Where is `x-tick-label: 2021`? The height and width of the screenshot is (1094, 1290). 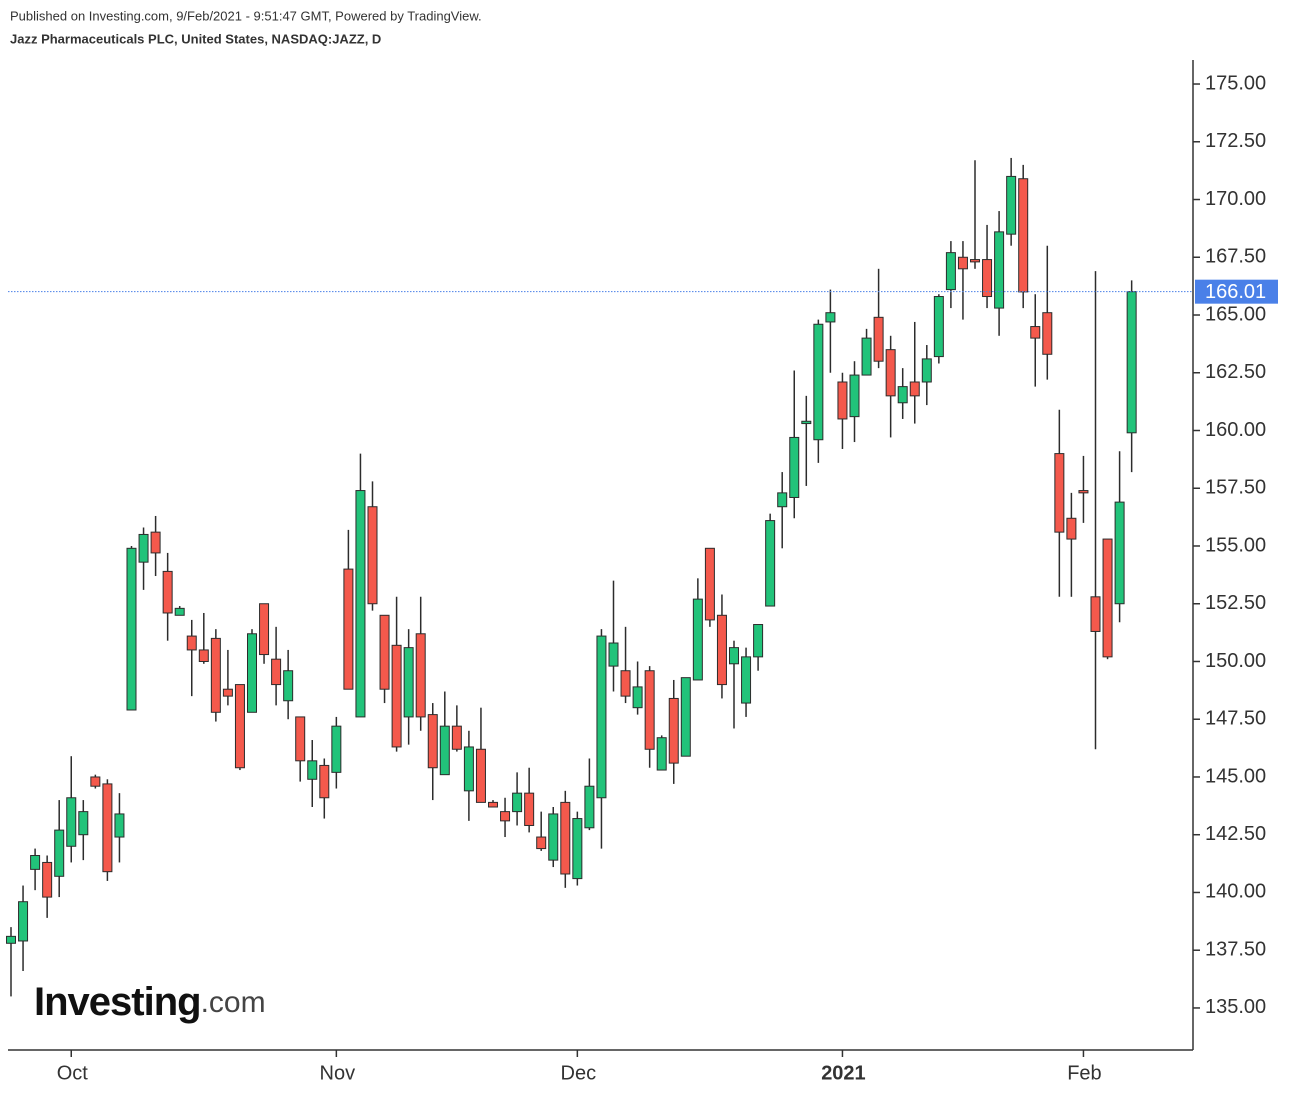 x-tick-label: 2021 is located at coordinates (843, 1073).